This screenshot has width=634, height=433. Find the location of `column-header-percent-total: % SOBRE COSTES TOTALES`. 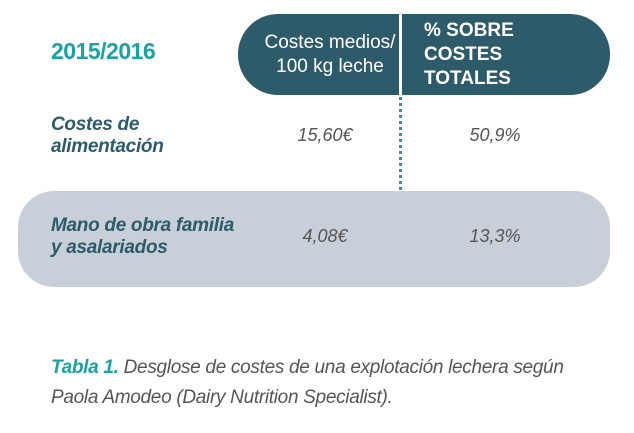

column-header-percent-total: % SOBRE COSTES TOTALES is located at coordinates (506, 54).